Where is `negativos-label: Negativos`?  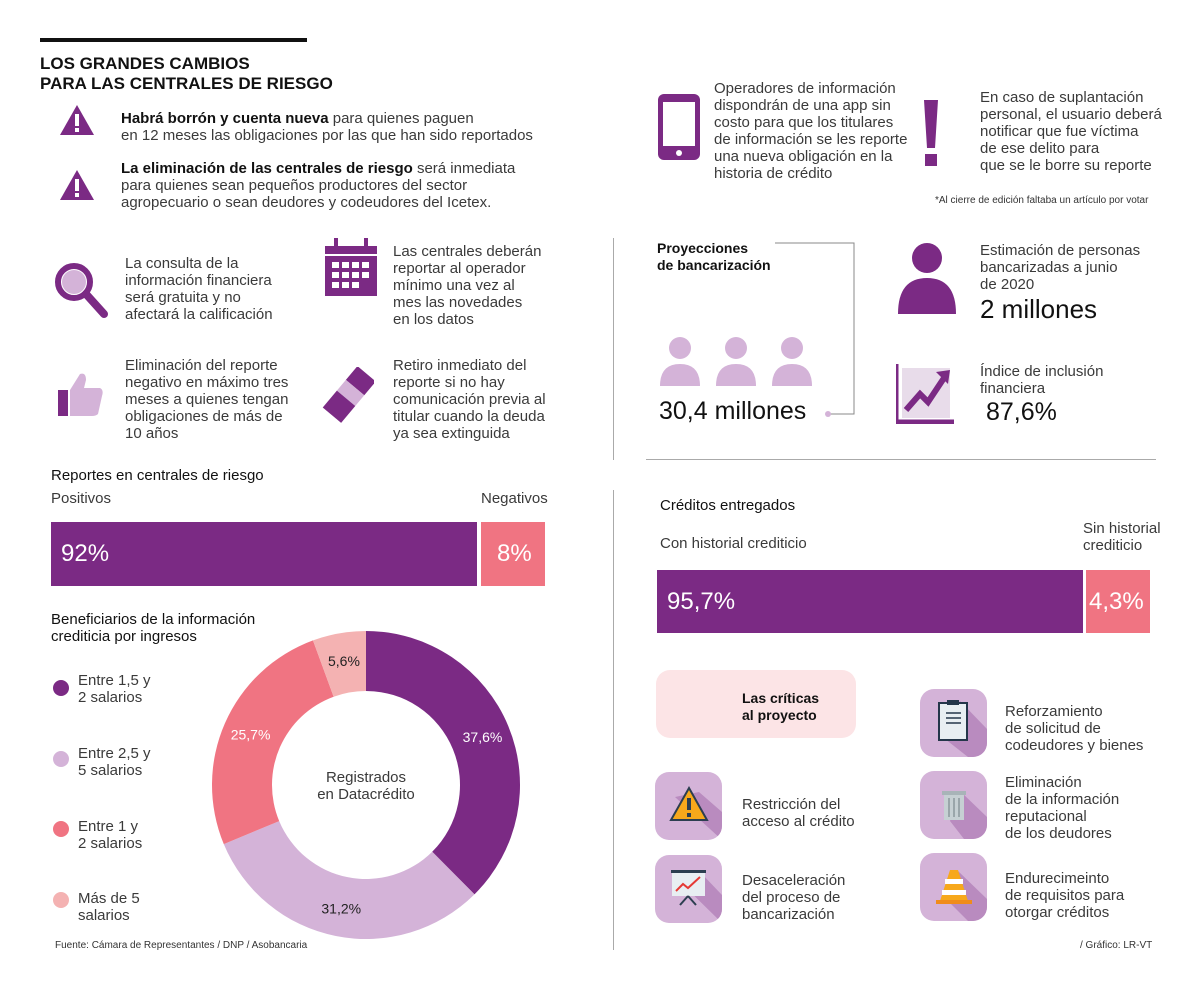
negativos-label: Negativos is located at coordinates (514, 498).